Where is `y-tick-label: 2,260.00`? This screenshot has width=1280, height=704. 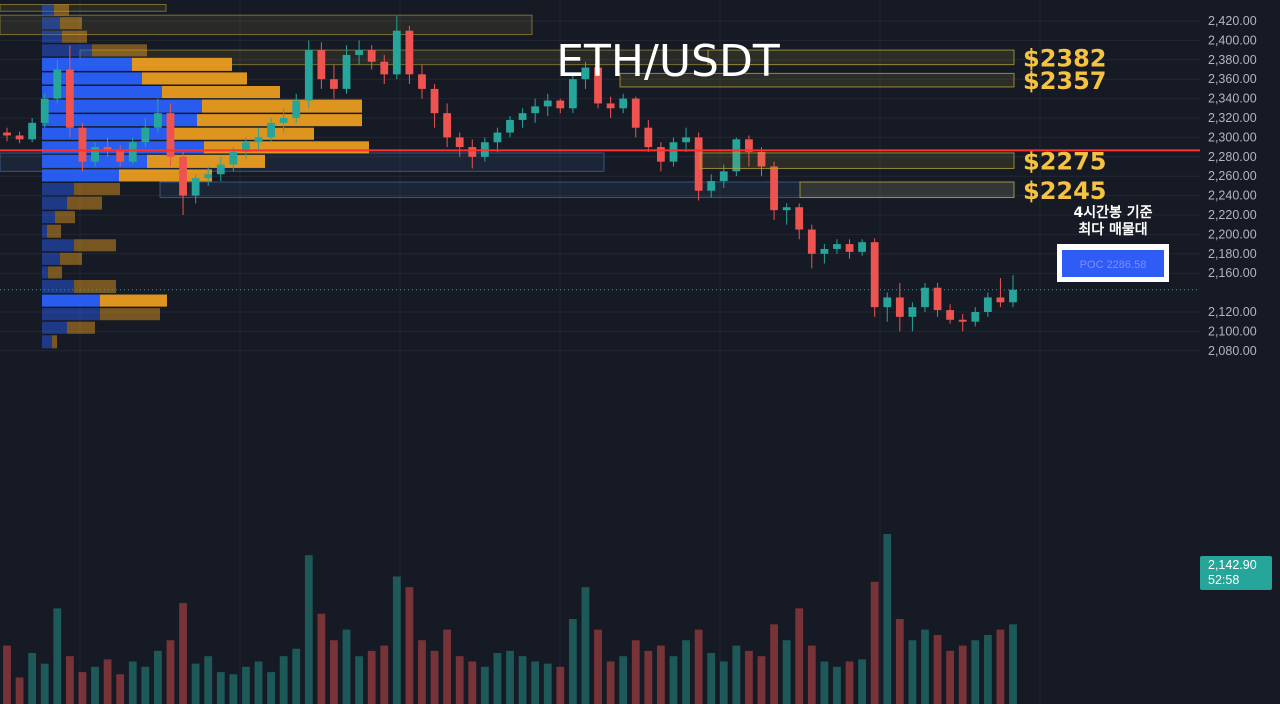 y-tick-label: 2,260.00 is located at coordinates (1232, 176).